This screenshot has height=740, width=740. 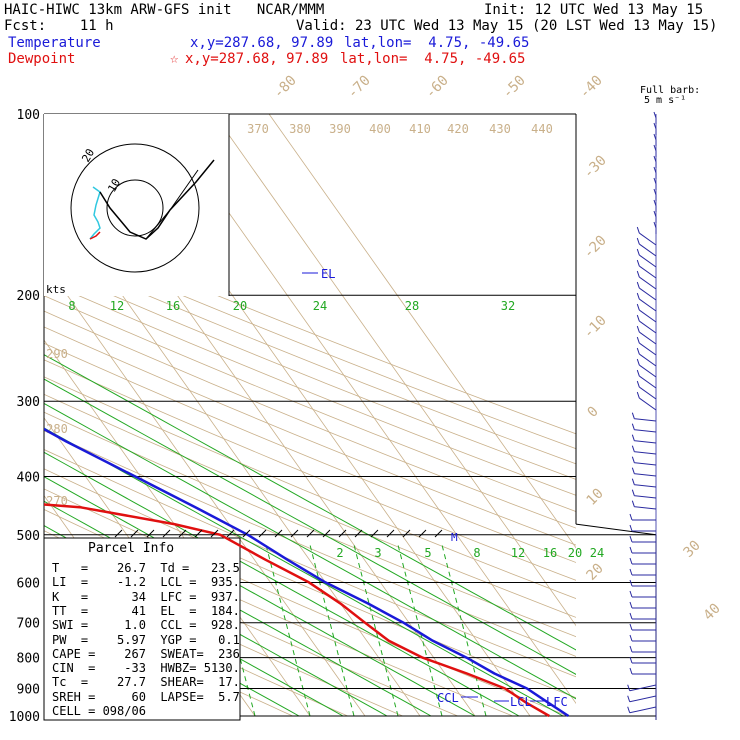 What do you see at coordinates (54, 43) in the screenshot?
I see `temperature-legend-label: Temperature` at bounding box center [54, 43].